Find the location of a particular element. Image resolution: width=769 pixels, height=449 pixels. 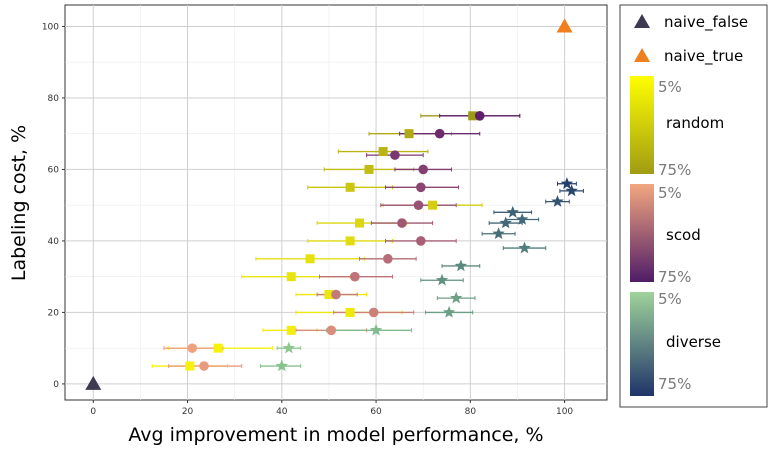

random-low-label: 5% is located at coordinates (670, 87).